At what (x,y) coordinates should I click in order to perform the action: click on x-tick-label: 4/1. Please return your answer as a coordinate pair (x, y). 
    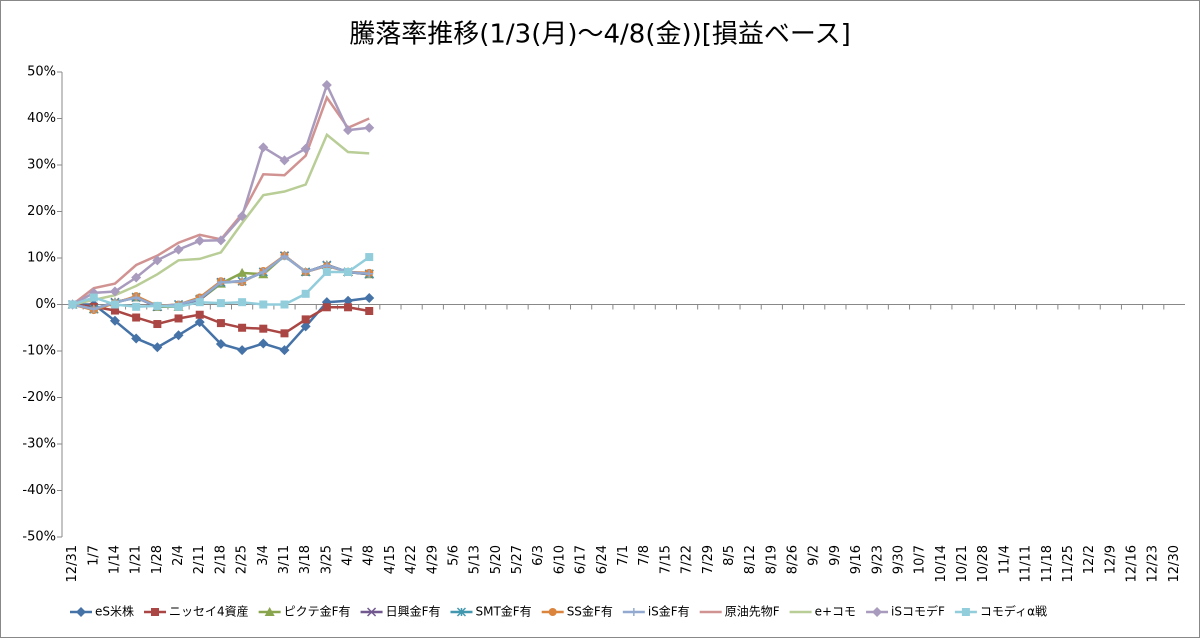
    Looking at the image, I should click on (348, 555).